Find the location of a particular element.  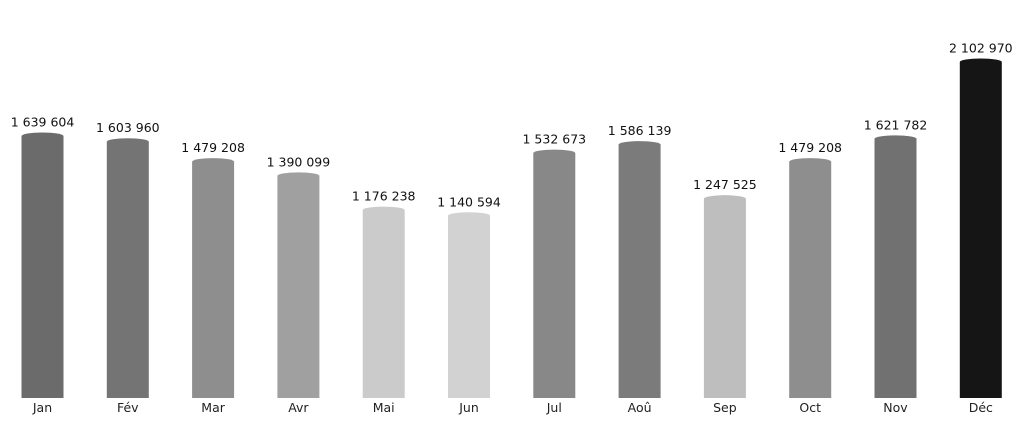

category-label-Mar: Mar is located at coordinates (213, 407).